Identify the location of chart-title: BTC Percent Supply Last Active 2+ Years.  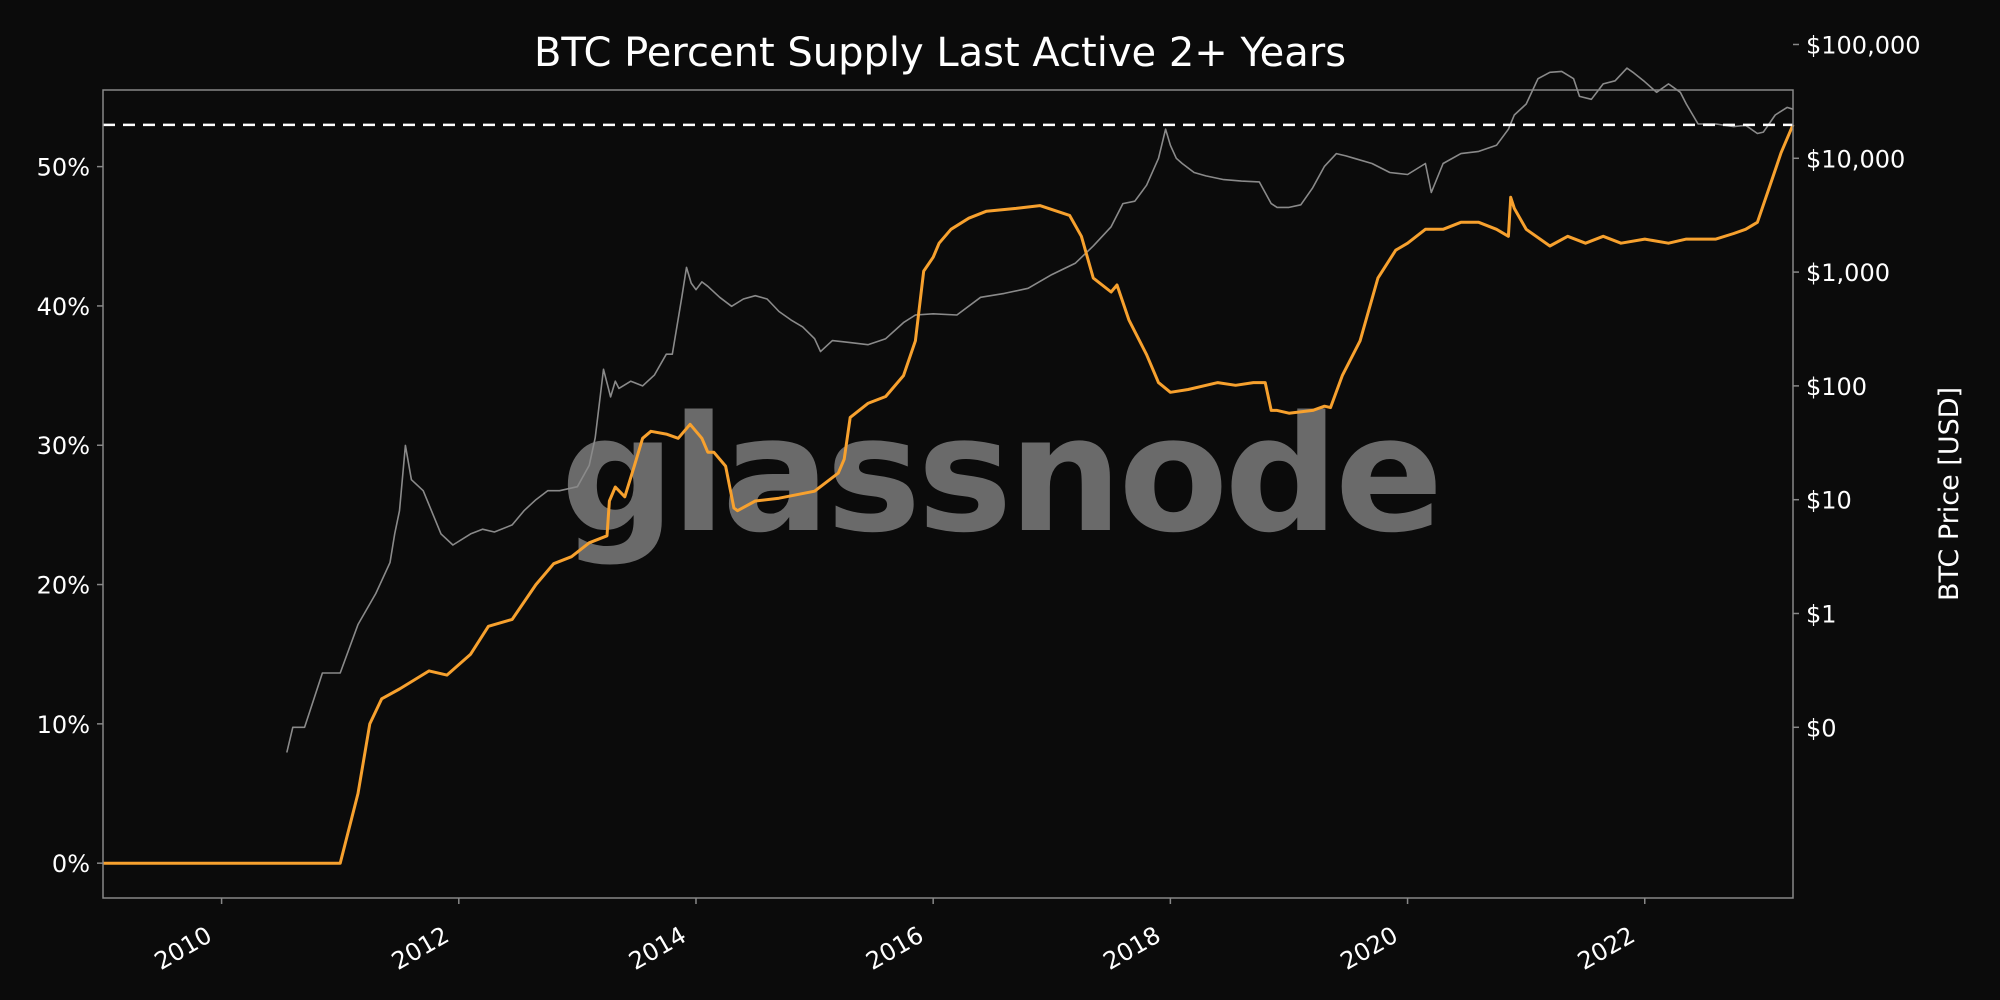
(940, 53).